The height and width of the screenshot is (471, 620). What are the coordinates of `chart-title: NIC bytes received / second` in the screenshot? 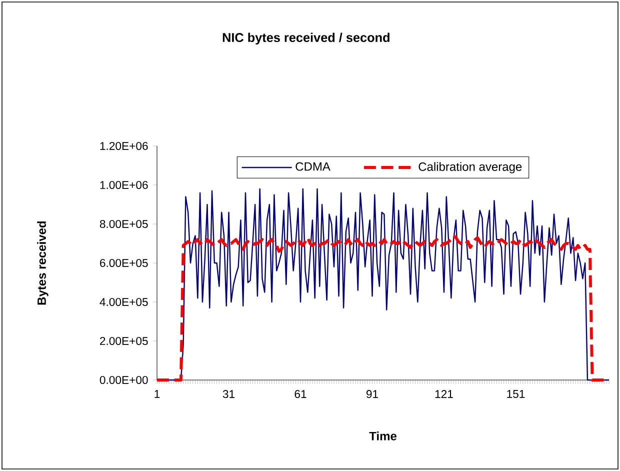 It's located at (306, 38).